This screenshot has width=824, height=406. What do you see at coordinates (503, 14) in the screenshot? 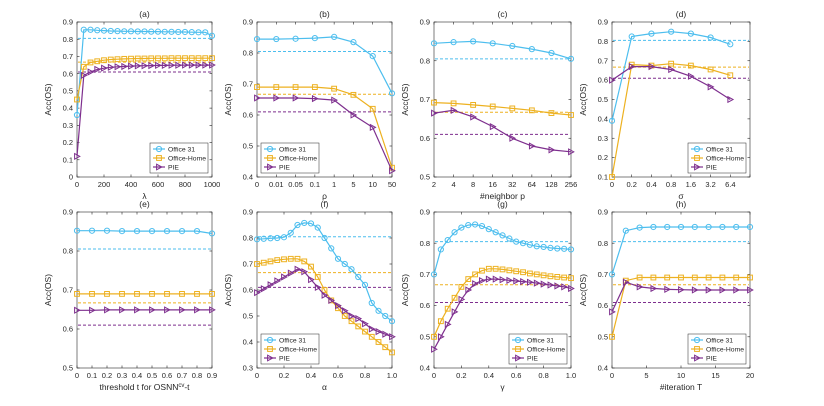
I see `panel-title: (c)` at bounding box center [503, 14].